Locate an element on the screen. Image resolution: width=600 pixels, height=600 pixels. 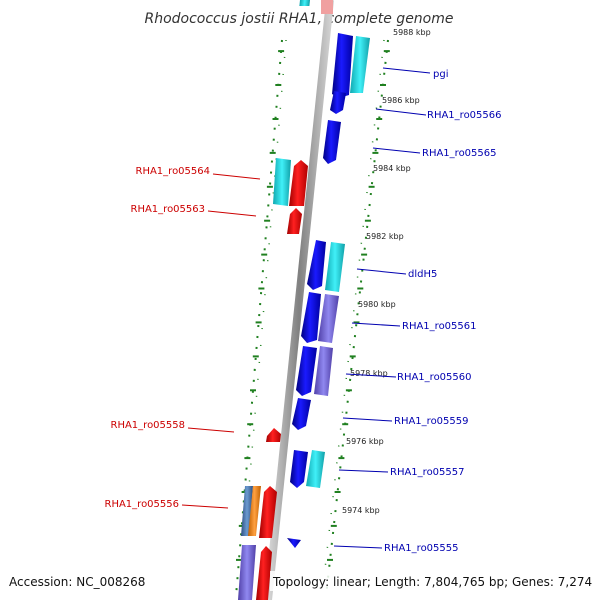
gene-ro05566 is located at coordinates (338, 102).